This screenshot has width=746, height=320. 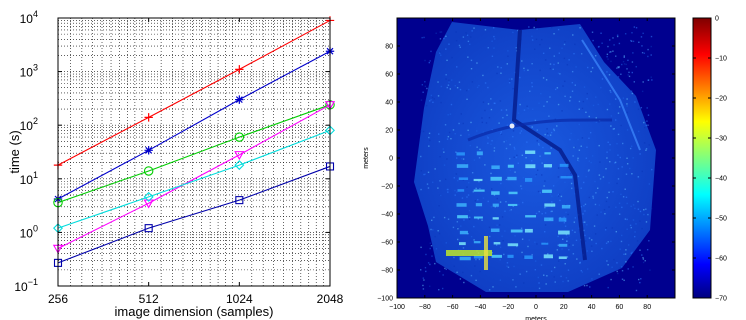 I want to click on y-tick-label: −100, so click(x=385, y=299).